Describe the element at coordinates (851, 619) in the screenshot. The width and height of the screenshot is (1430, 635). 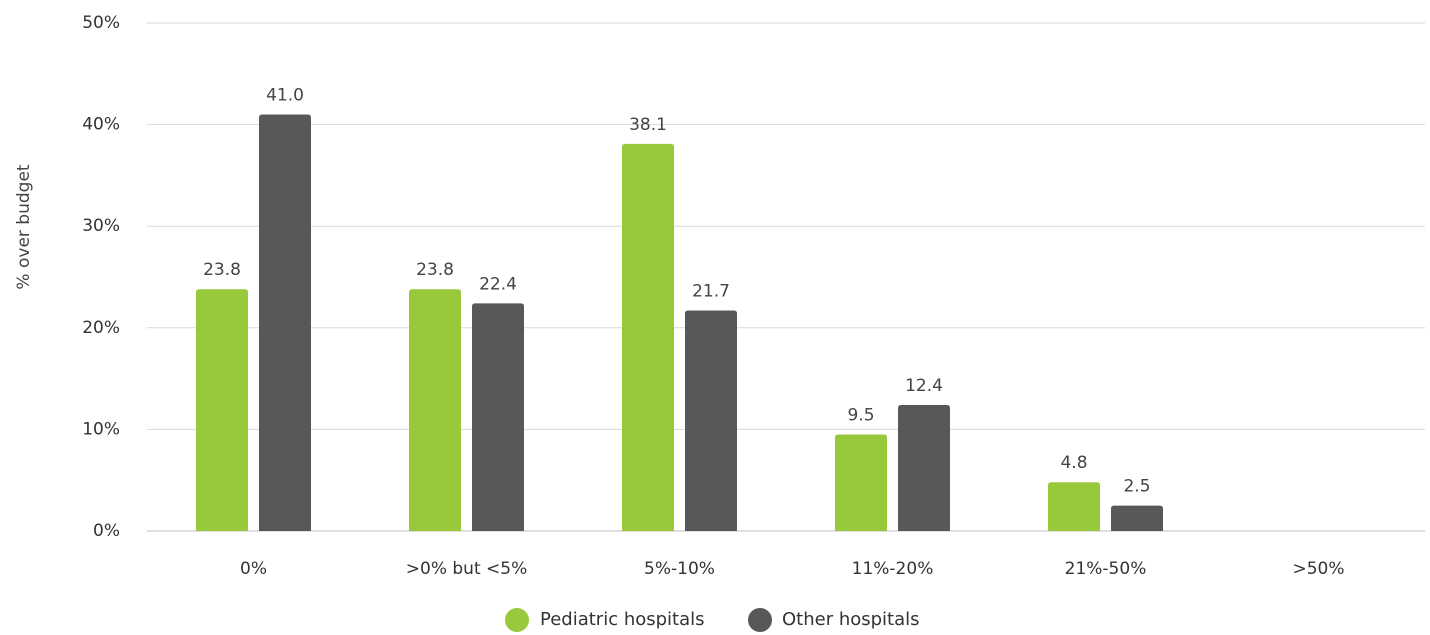
I see `legend-label: Other hospitals` at that location.